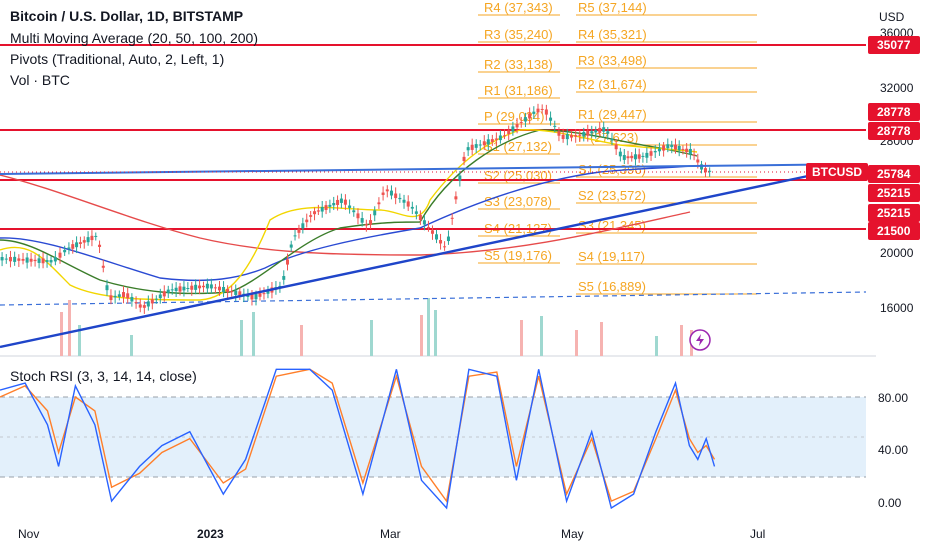 The height and width of the screenshot is (550, 932). What do you see at coordinates (837, 172) in the screenshot?
I see `symbol-tag: BTCUSD` at bounding box center [837, 172].